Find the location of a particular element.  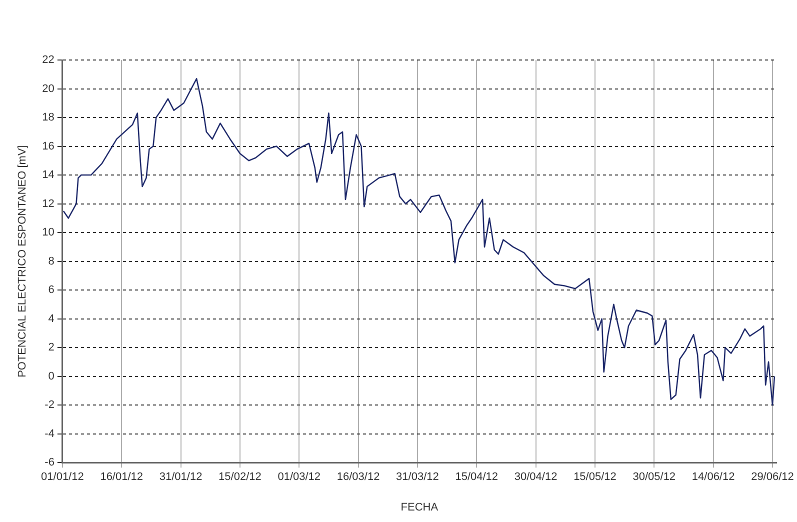

x-tick-label: 30/04/12 is located at coordinates (536, 477).